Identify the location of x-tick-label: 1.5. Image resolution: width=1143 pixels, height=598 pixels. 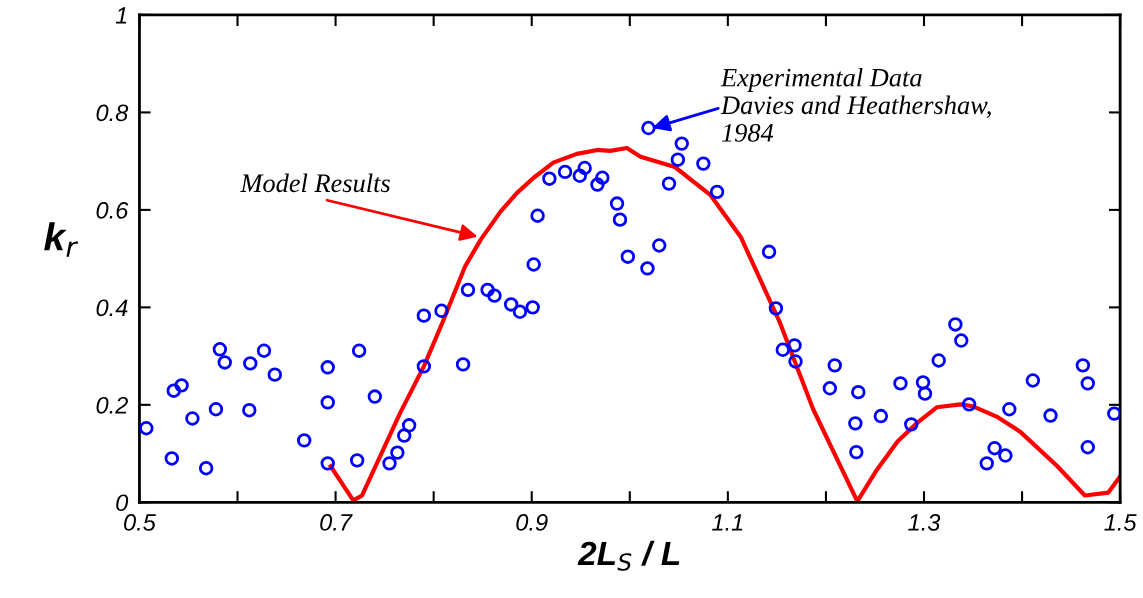
(1120, 522).